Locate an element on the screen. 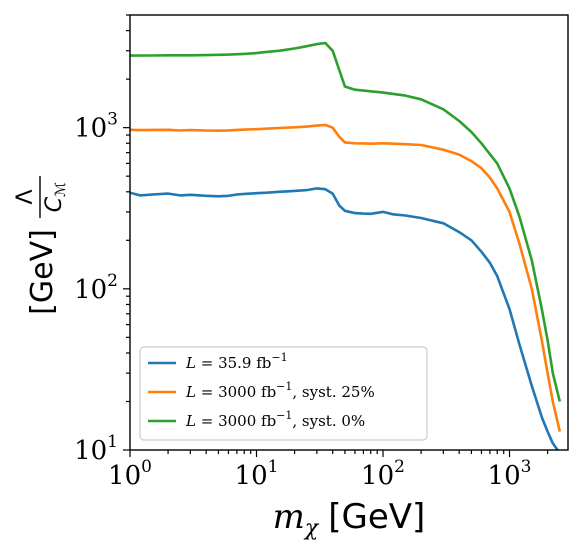 This screenshot has width=580, height=555. y-tick-label-2: 10³ is located at coordinates (96, 127).